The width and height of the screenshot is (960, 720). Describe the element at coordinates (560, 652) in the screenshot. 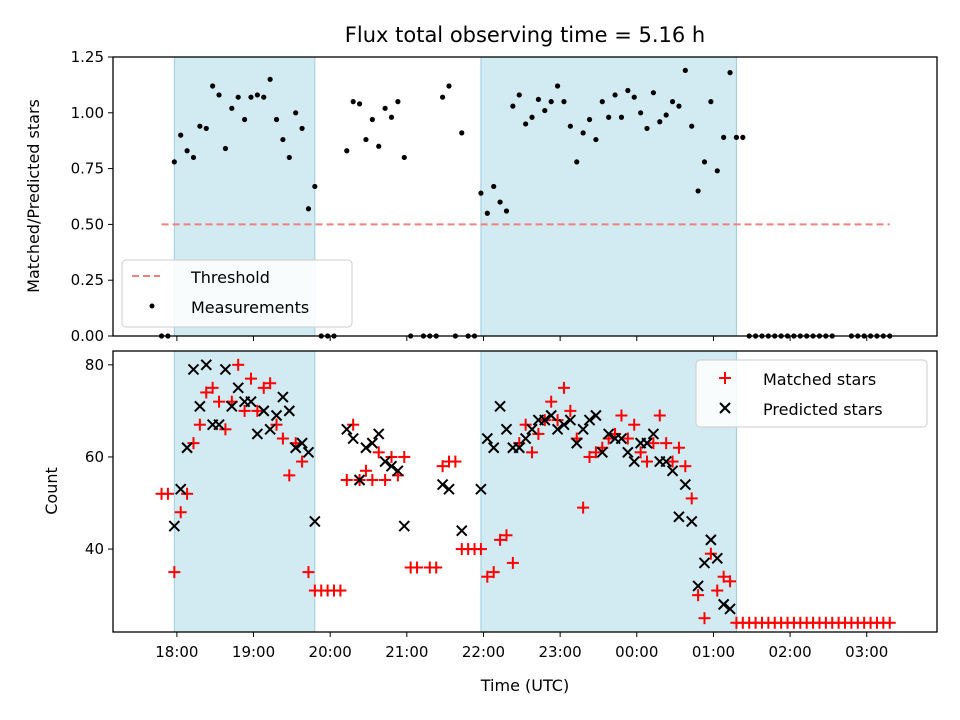

I see `x-tick-label: 23:00` at that location.